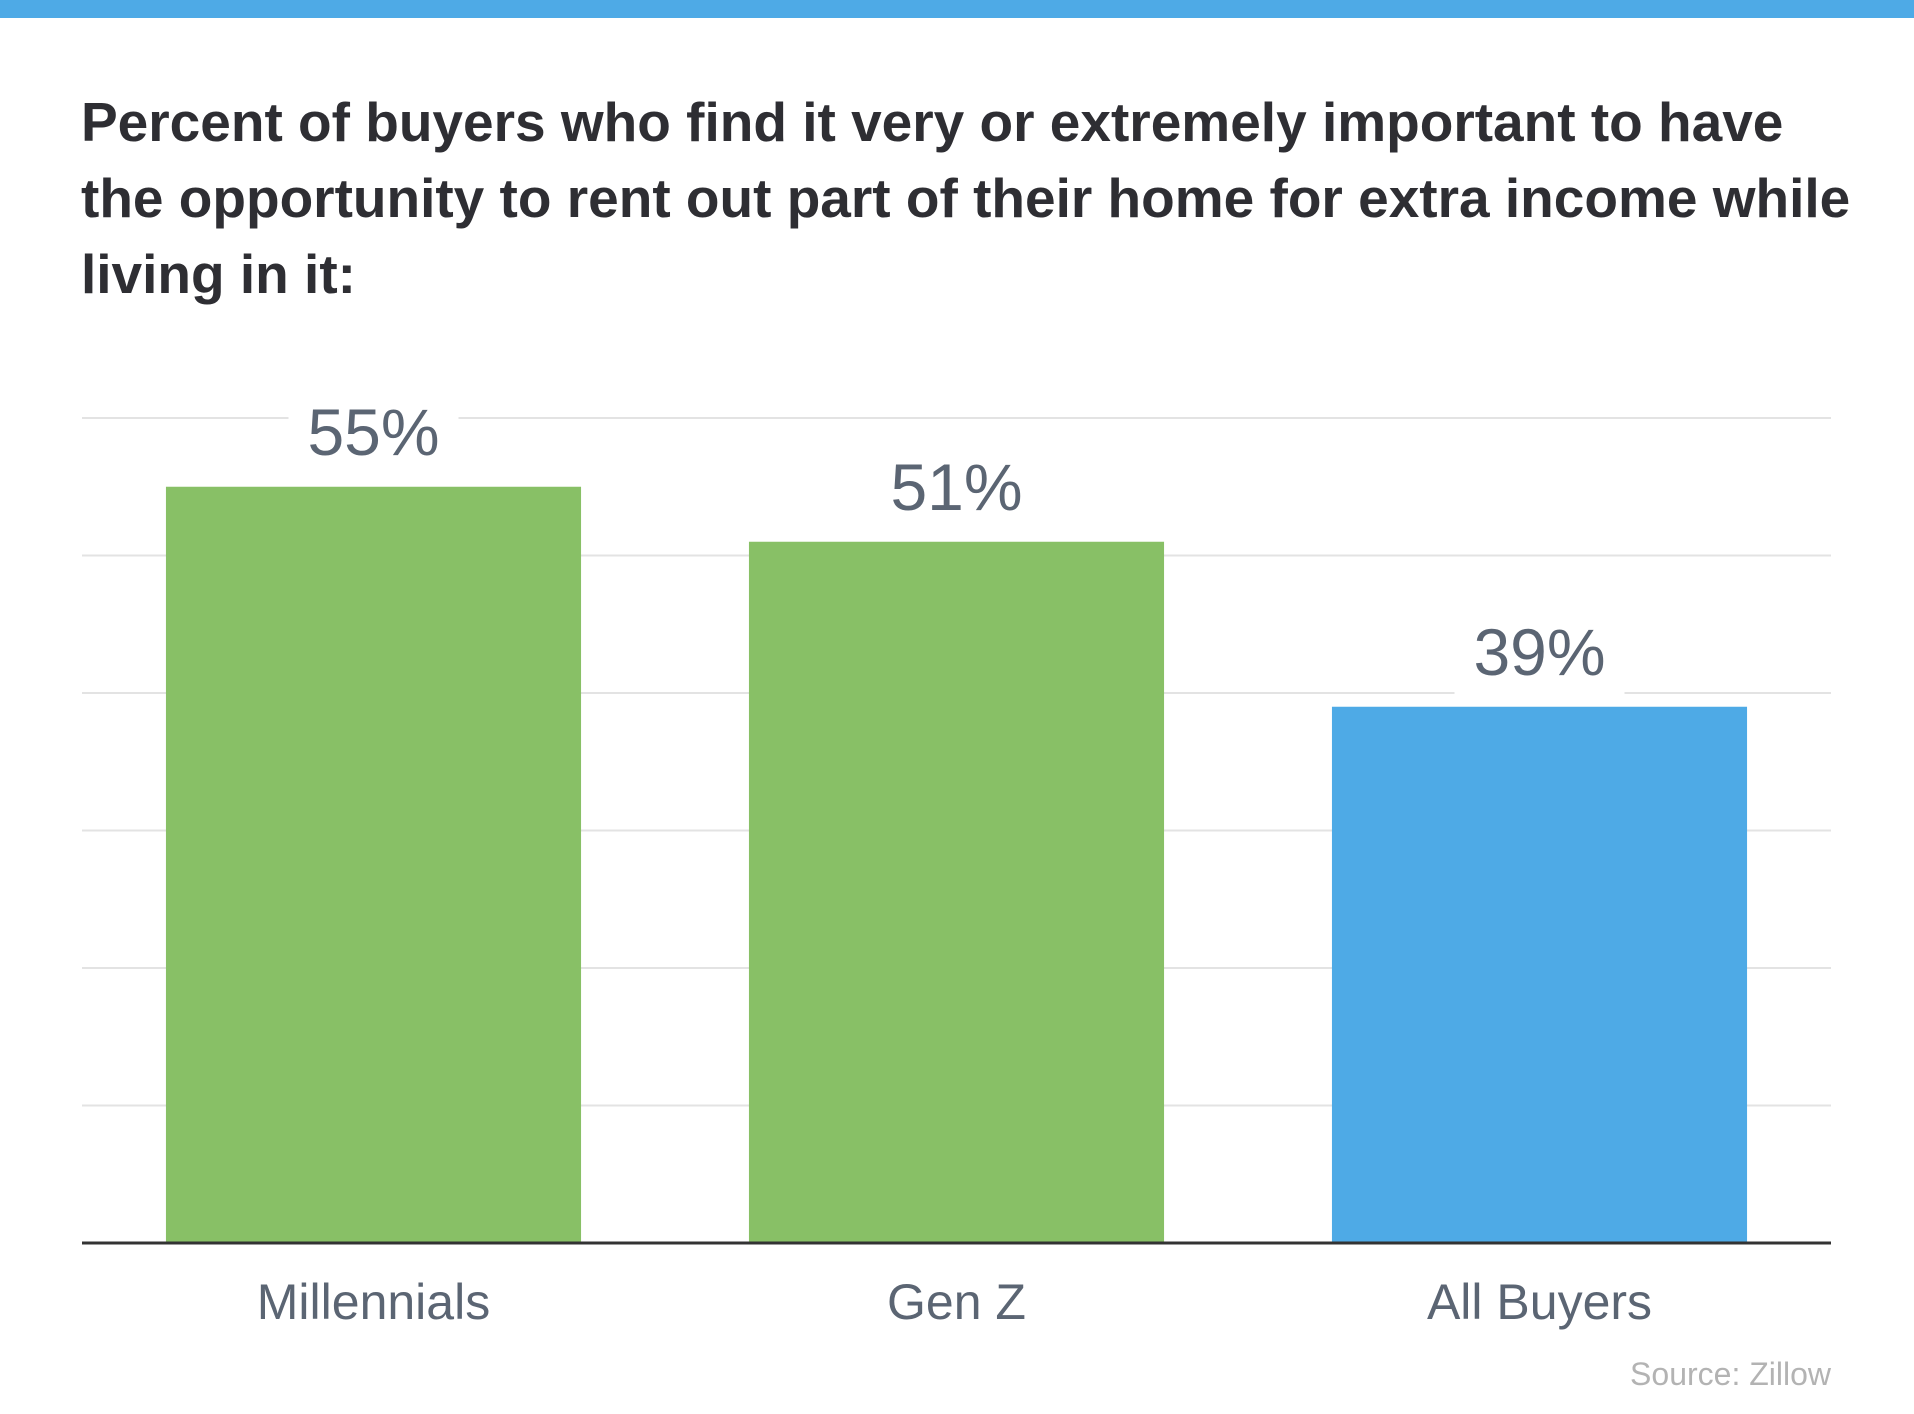 The height and width of the screenshot is (1414, 1914). What do you see at coordinates (1731, 1374) in the screenshot?
I see `source: Source: Zillow` at bounding box center [1731, 1374].